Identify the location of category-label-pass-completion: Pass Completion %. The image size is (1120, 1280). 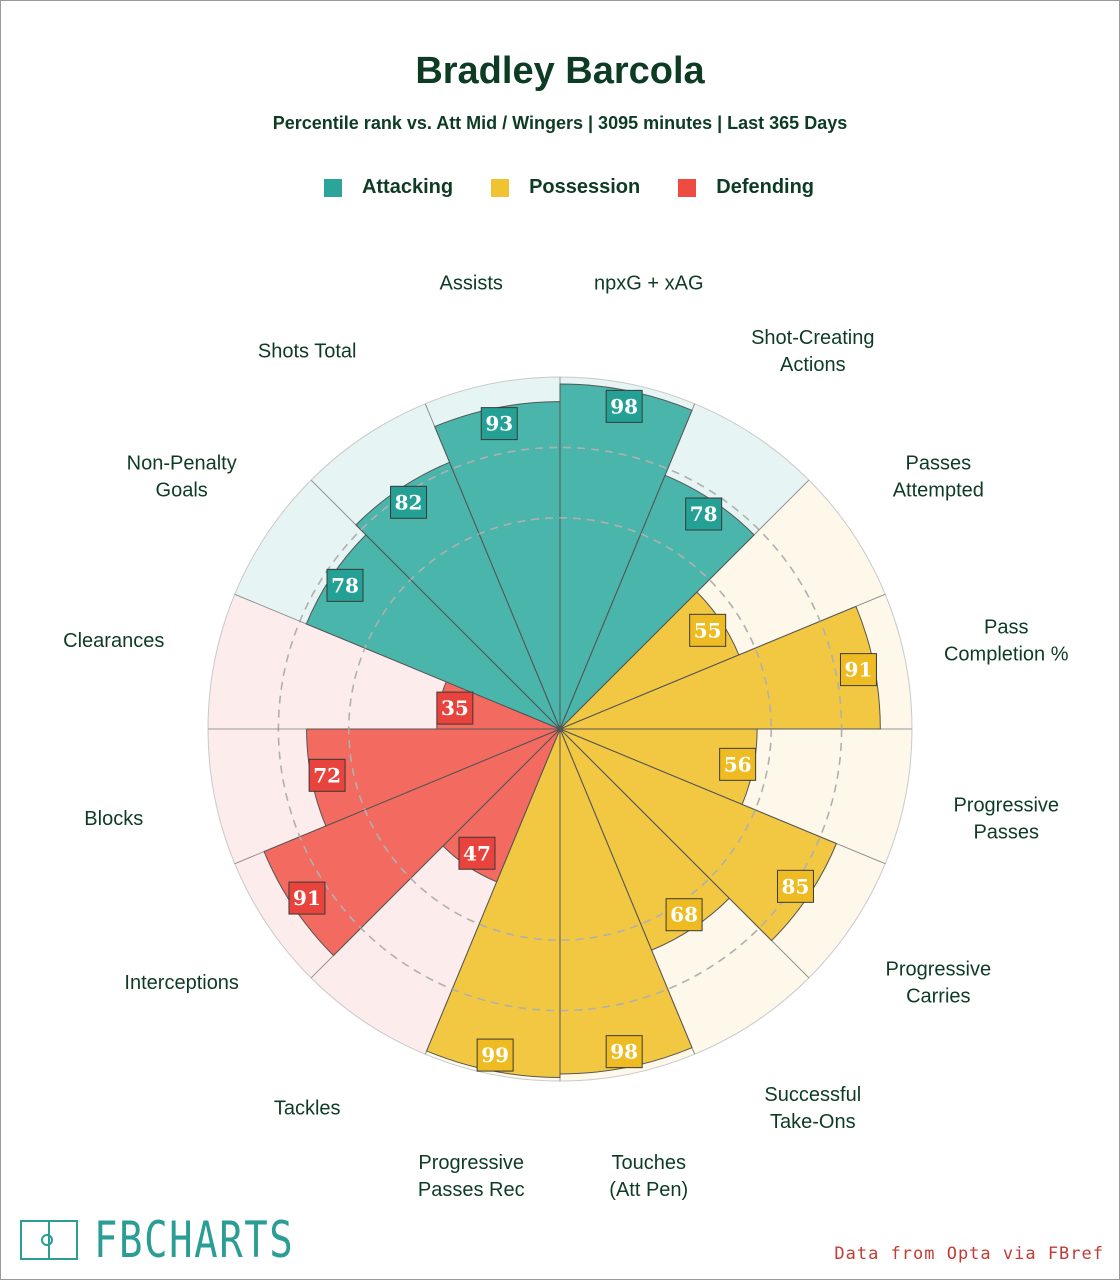
(1006, 641).